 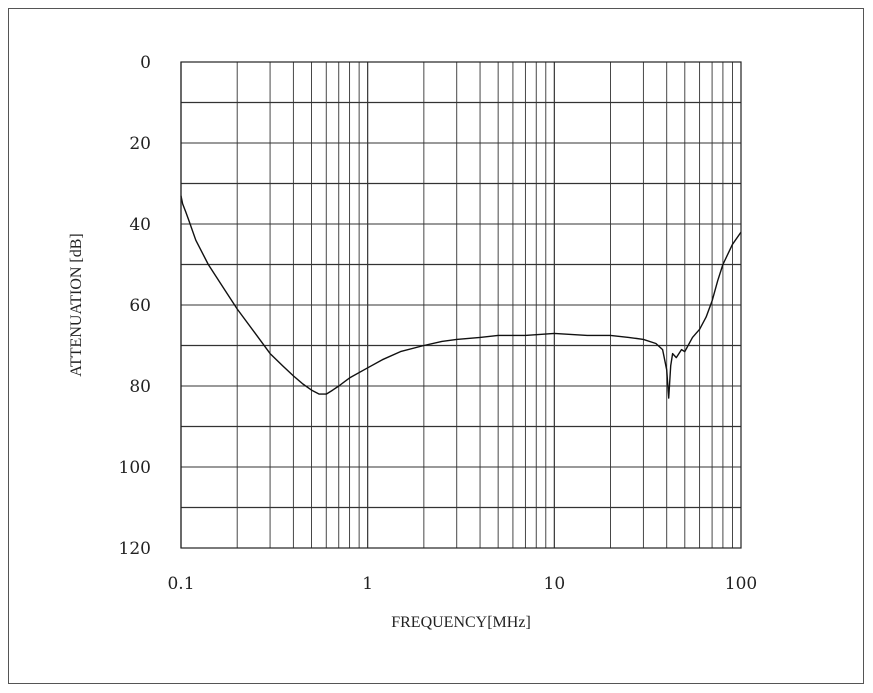 What do you see at coordinates (145, 63) in the screenshot?
I see `y-tick-label: 0` at bounding box center [145, 63].